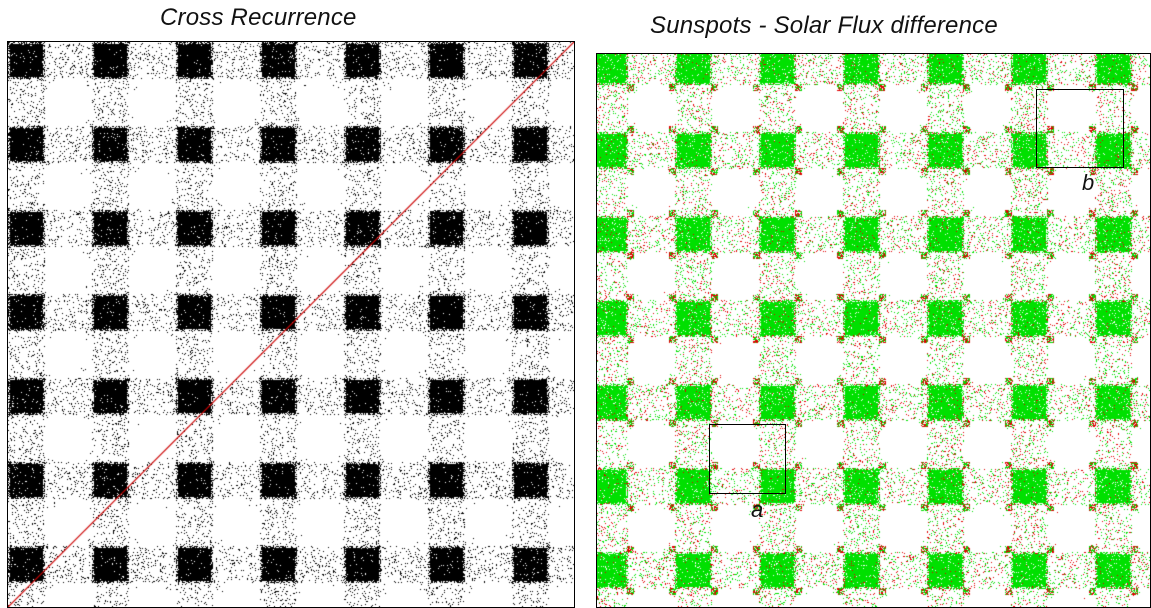  Describe the element at coordinates (747, 459) in the screenshot. I see `highlight-box-a` at that location.